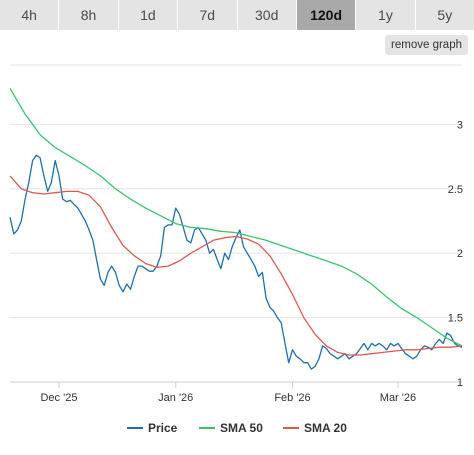 The width and height of the screenshot is (474, 455). Describe the element at coordinates (241, 428) in the screenshot. I see `legend-item-sma-50: SMA 50` at that location.